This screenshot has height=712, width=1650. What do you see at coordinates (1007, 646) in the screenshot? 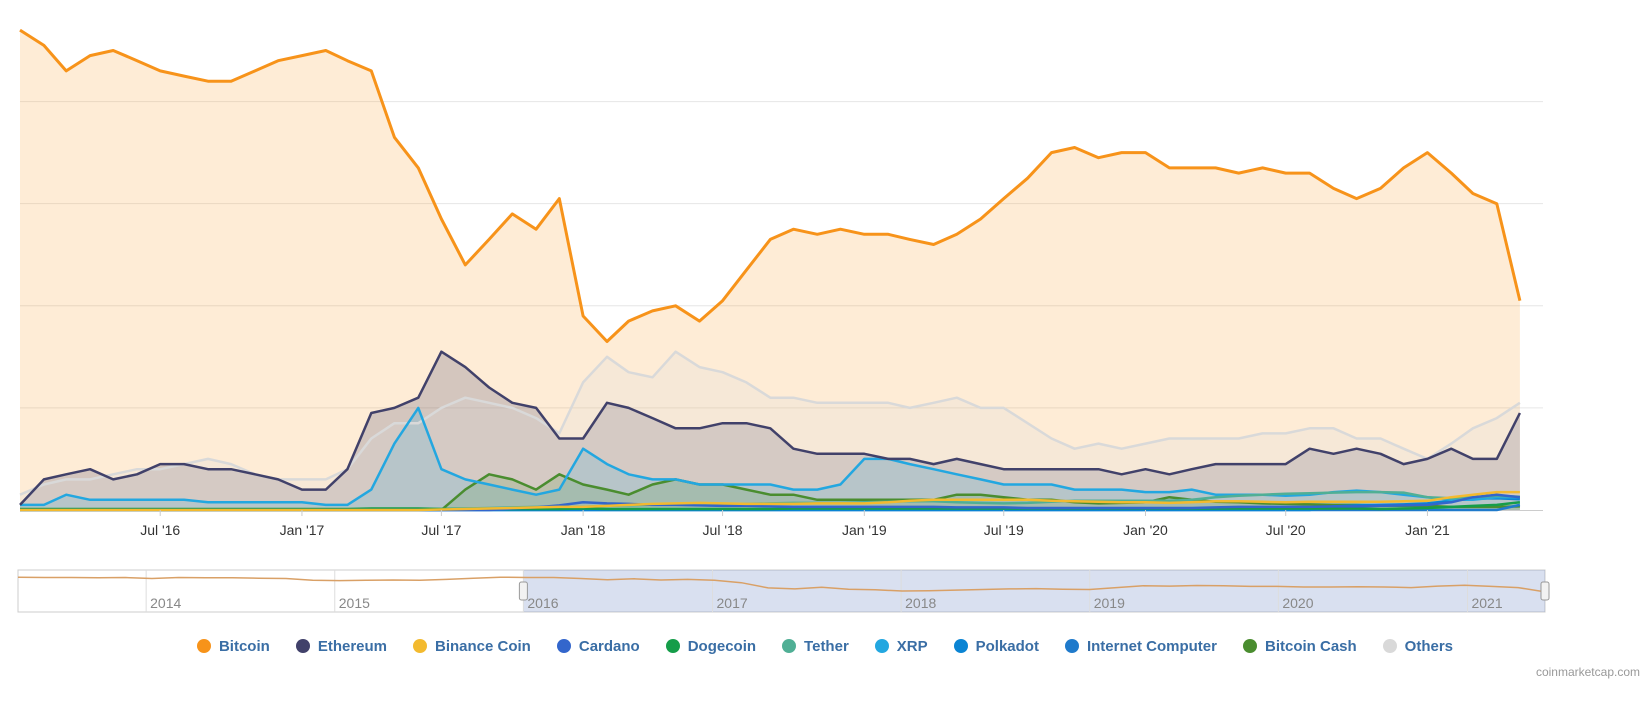
I see `legend-label: Polkadot` at bounding box center [1007, 646].